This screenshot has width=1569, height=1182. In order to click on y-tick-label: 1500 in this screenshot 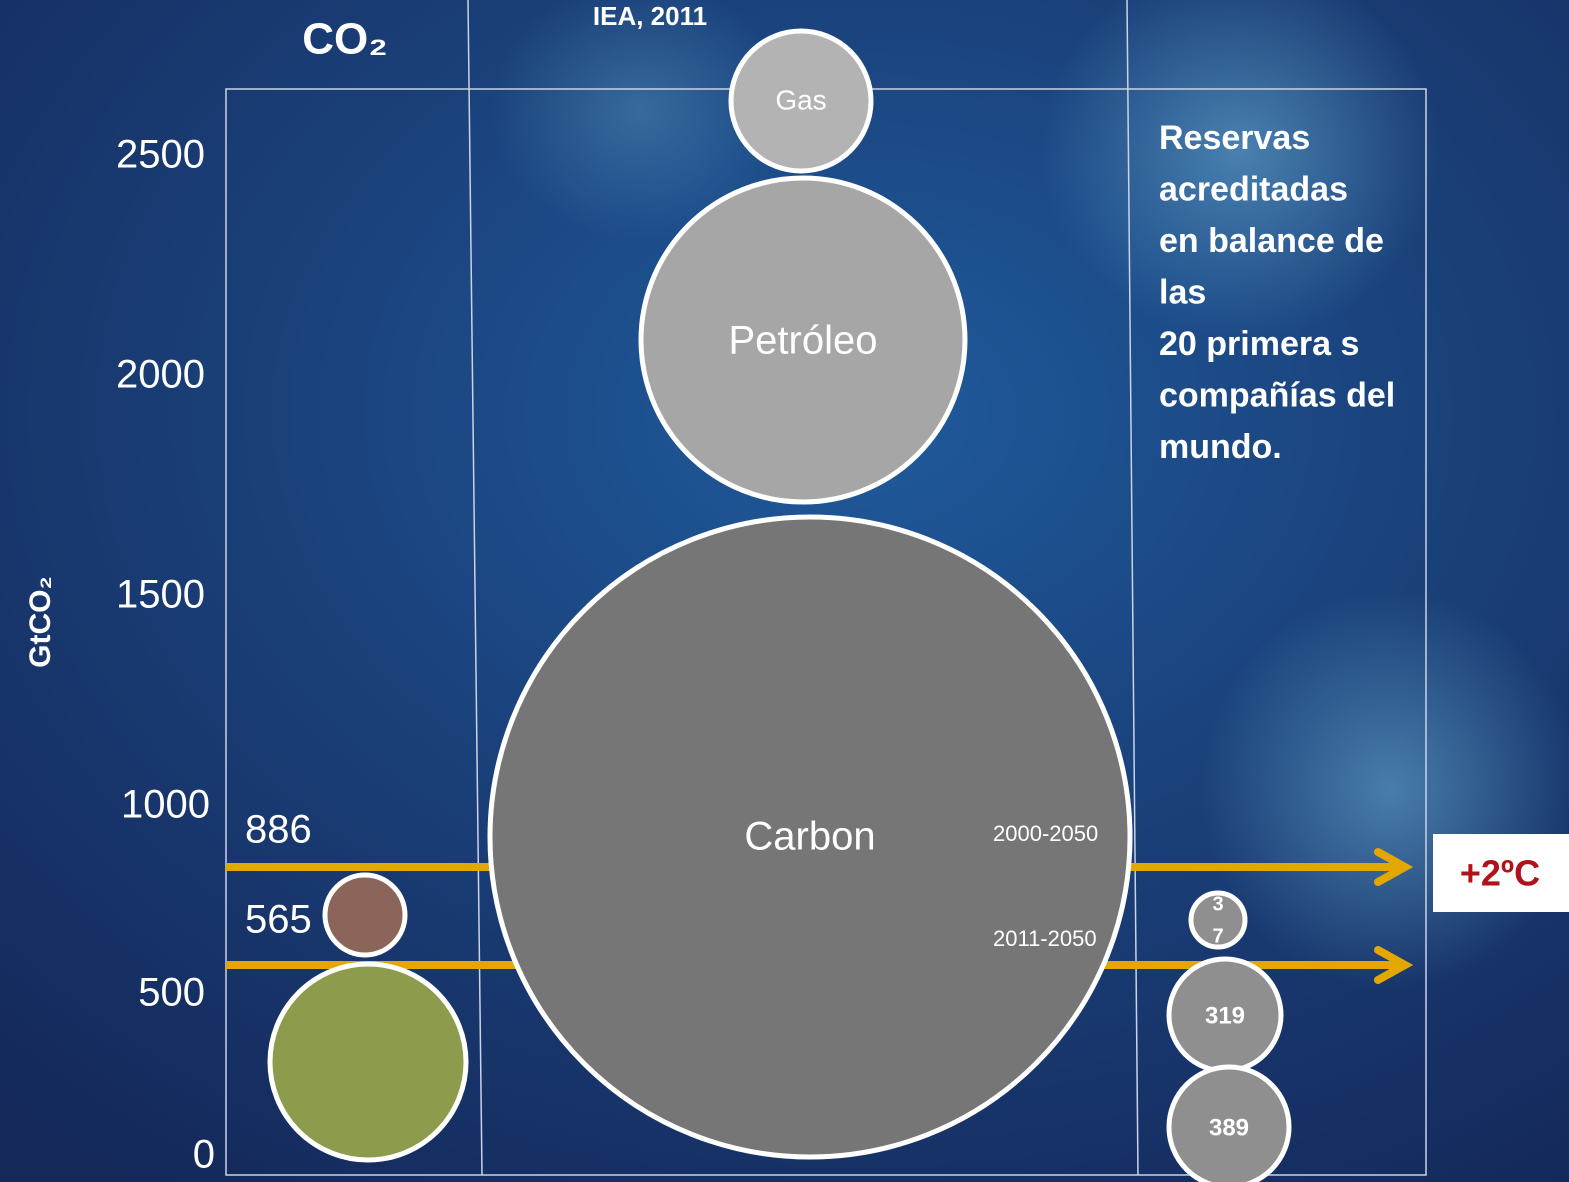, I will do `click(160, 595)`.